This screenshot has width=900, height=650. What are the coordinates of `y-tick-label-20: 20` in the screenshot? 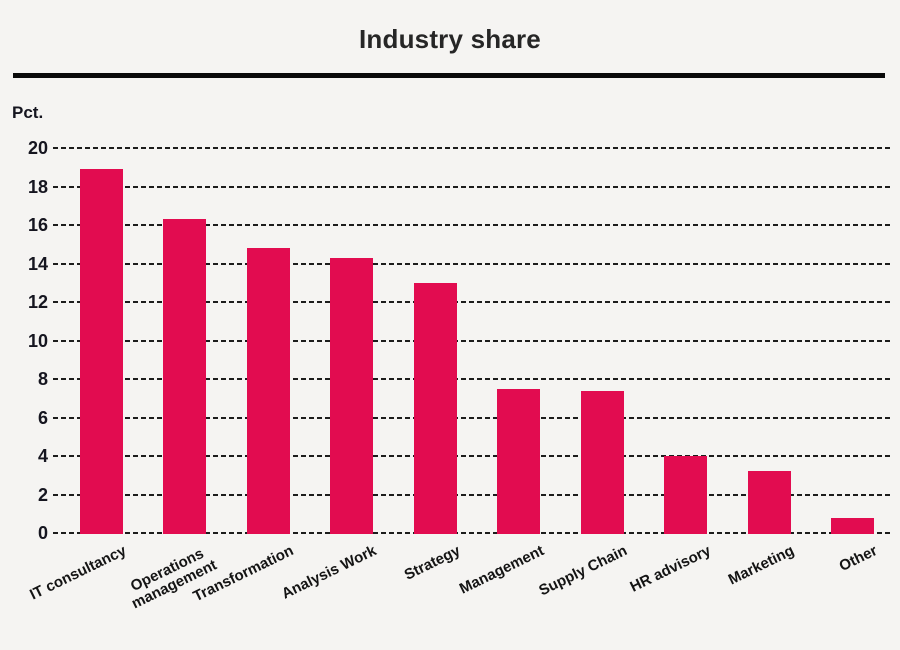 It's located at (37, 148).